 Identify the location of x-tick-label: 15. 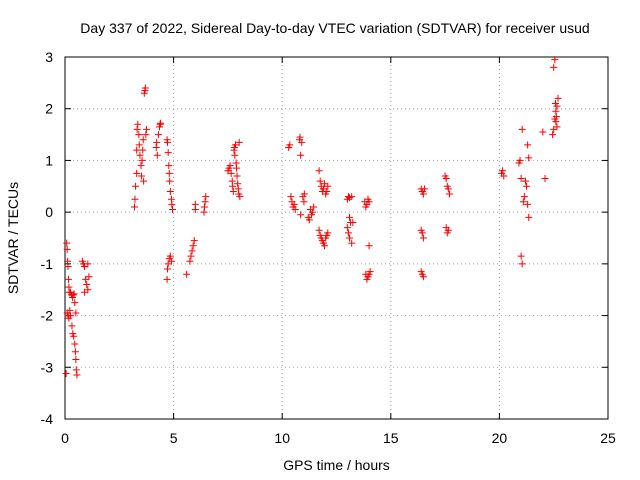
(391, 438).